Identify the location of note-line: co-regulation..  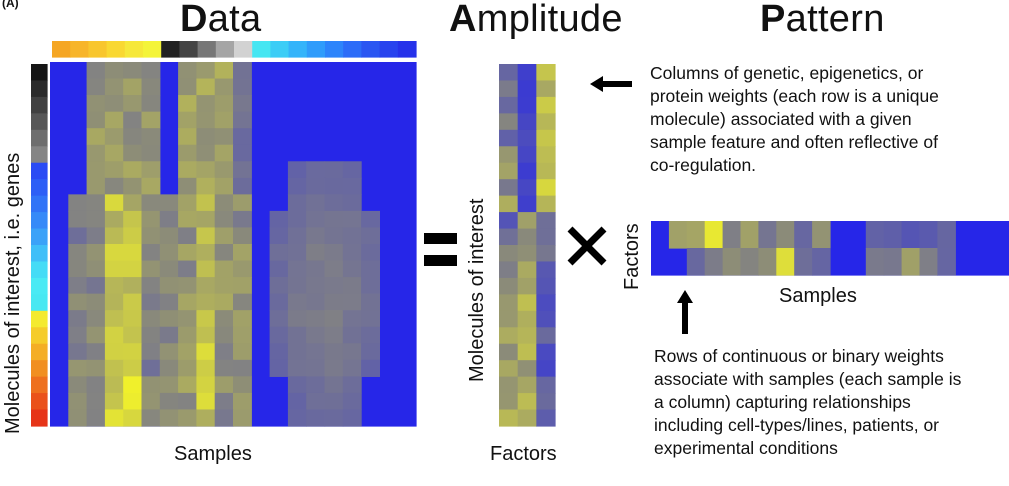
(703, 165).